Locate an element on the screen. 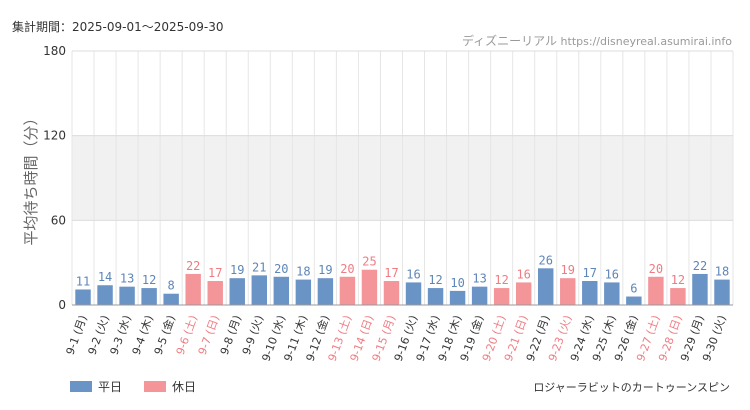  legend-item-weekday: 平日 is located at coordinates (96, 386).